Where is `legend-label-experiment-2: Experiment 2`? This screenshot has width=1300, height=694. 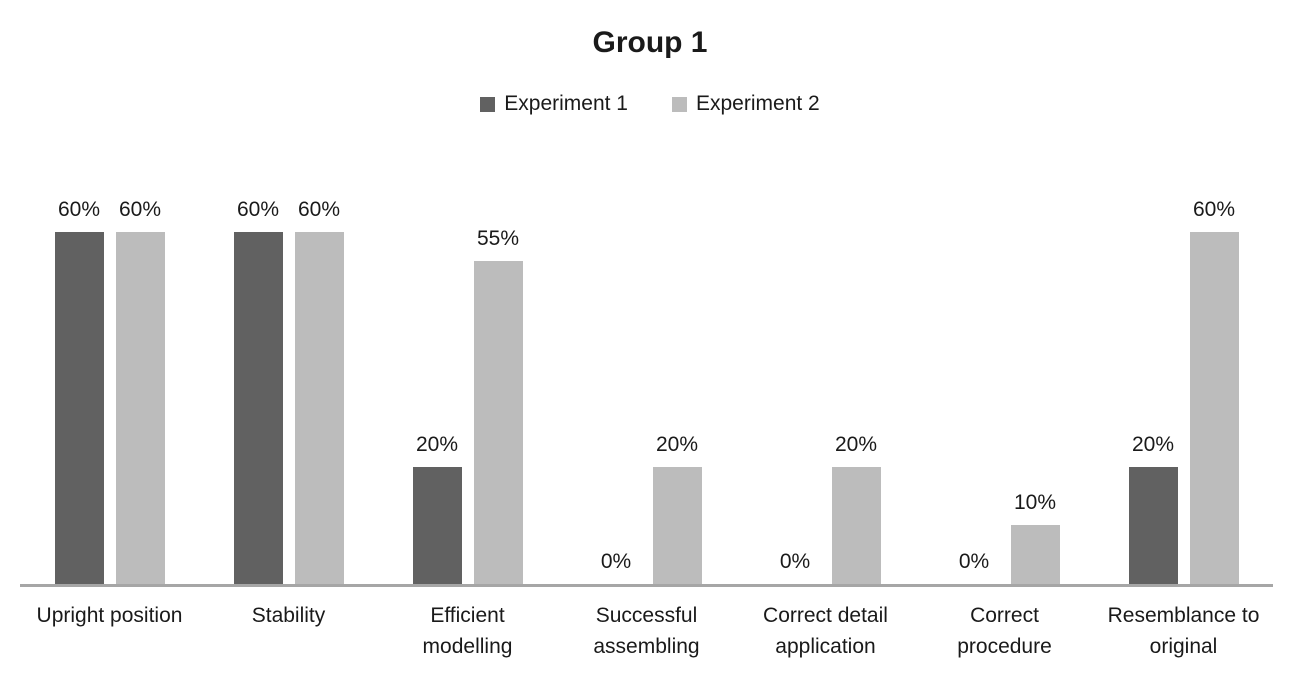
legend-label-experiment-2: Experiment 2 is located at coordinates (758, 103).